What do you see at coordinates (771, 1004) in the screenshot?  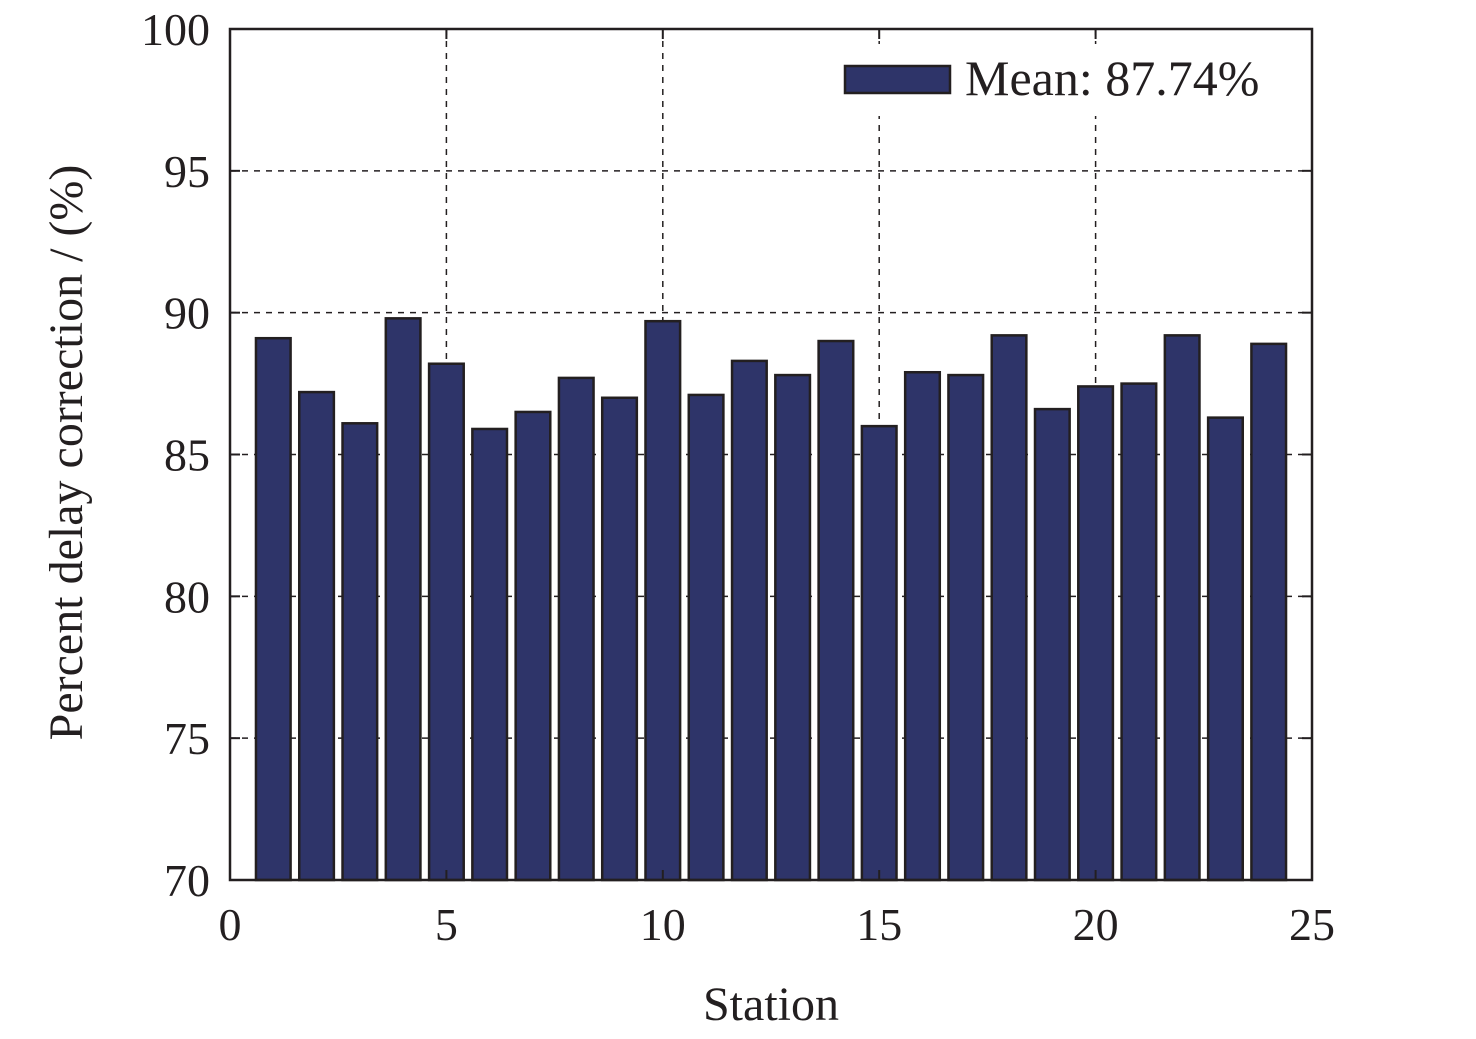 I see `x-axis-title: Station` at bounding box center [771, 1004].